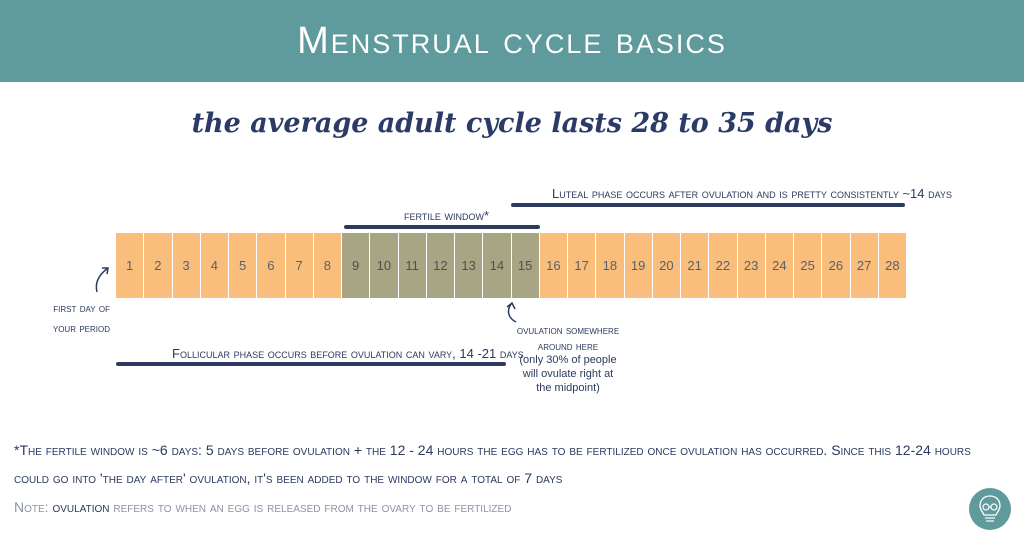 This screenshot has width=1024, height=536. I want to click on first-day-note-line1: first day of, so click(81, 308).